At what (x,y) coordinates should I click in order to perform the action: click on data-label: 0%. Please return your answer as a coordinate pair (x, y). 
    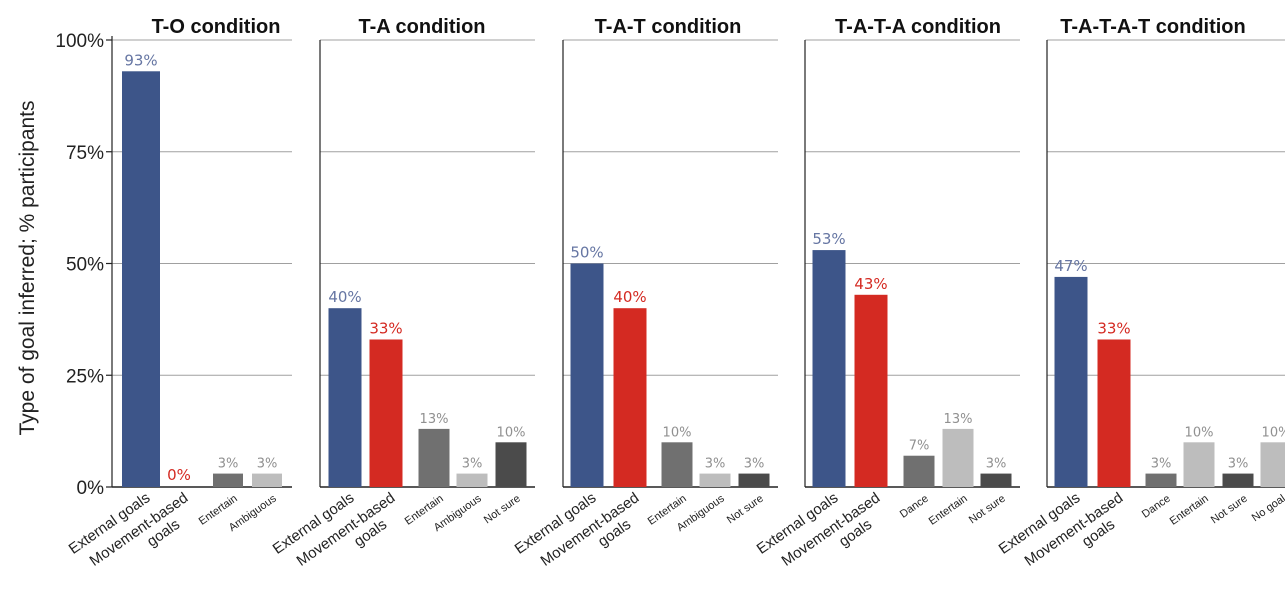
    Looking at the image, I should click on (179, 475).